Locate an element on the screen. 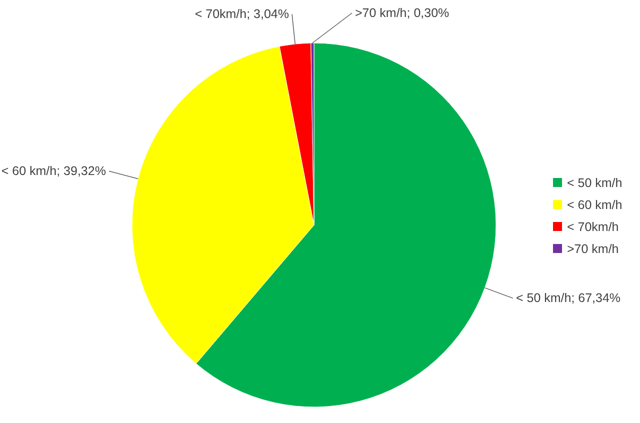 The width and height of the screenshot is (640, 423). legend-label: < 60 km/h is located at coordinates (594, 205).